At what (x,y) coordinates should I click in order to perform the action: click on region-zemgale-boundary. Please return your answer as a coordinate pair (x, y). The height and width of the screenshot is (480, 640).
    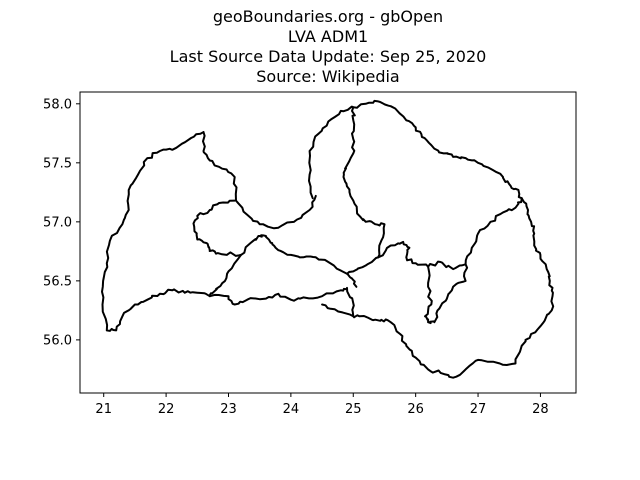
    Looking at the image, I should click on (357, 236).